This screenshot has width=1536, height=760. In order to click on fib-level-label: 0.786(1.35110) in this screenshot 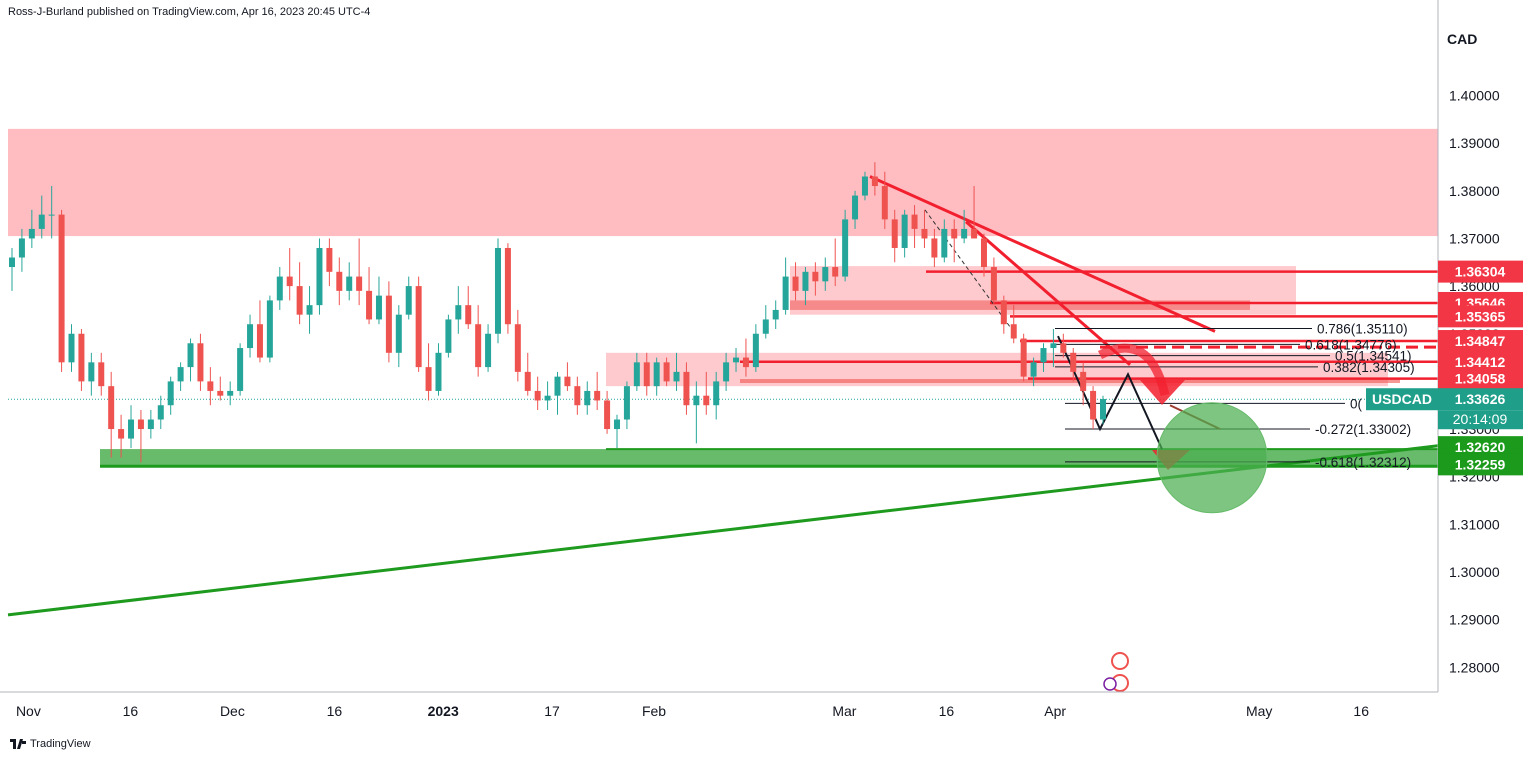, I will do `click(1362, 329)`.